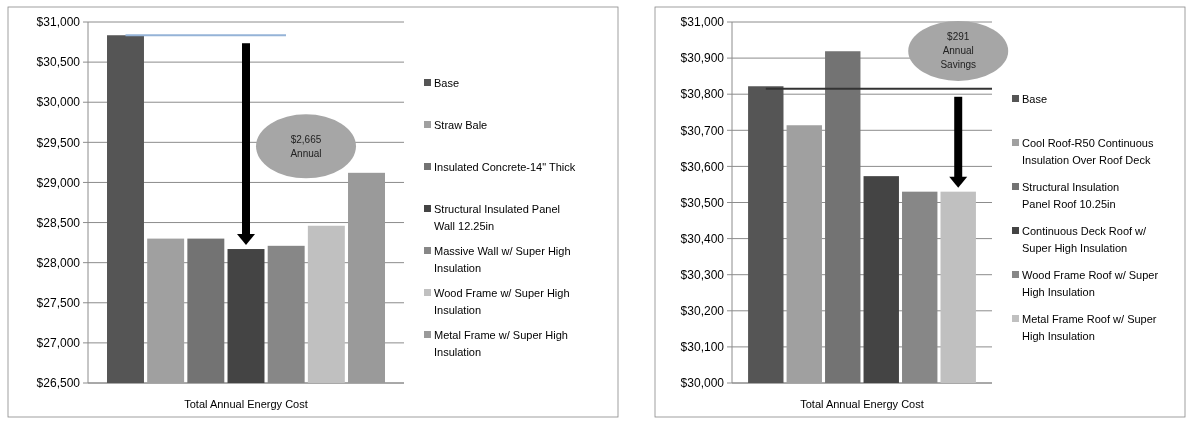 The width and height of the screenshot is (1193, 424). What do you see at coordinates (702, 347) in the screenshot?
I see `y-tick-label: $30,100` at bounding box center [702, 347].